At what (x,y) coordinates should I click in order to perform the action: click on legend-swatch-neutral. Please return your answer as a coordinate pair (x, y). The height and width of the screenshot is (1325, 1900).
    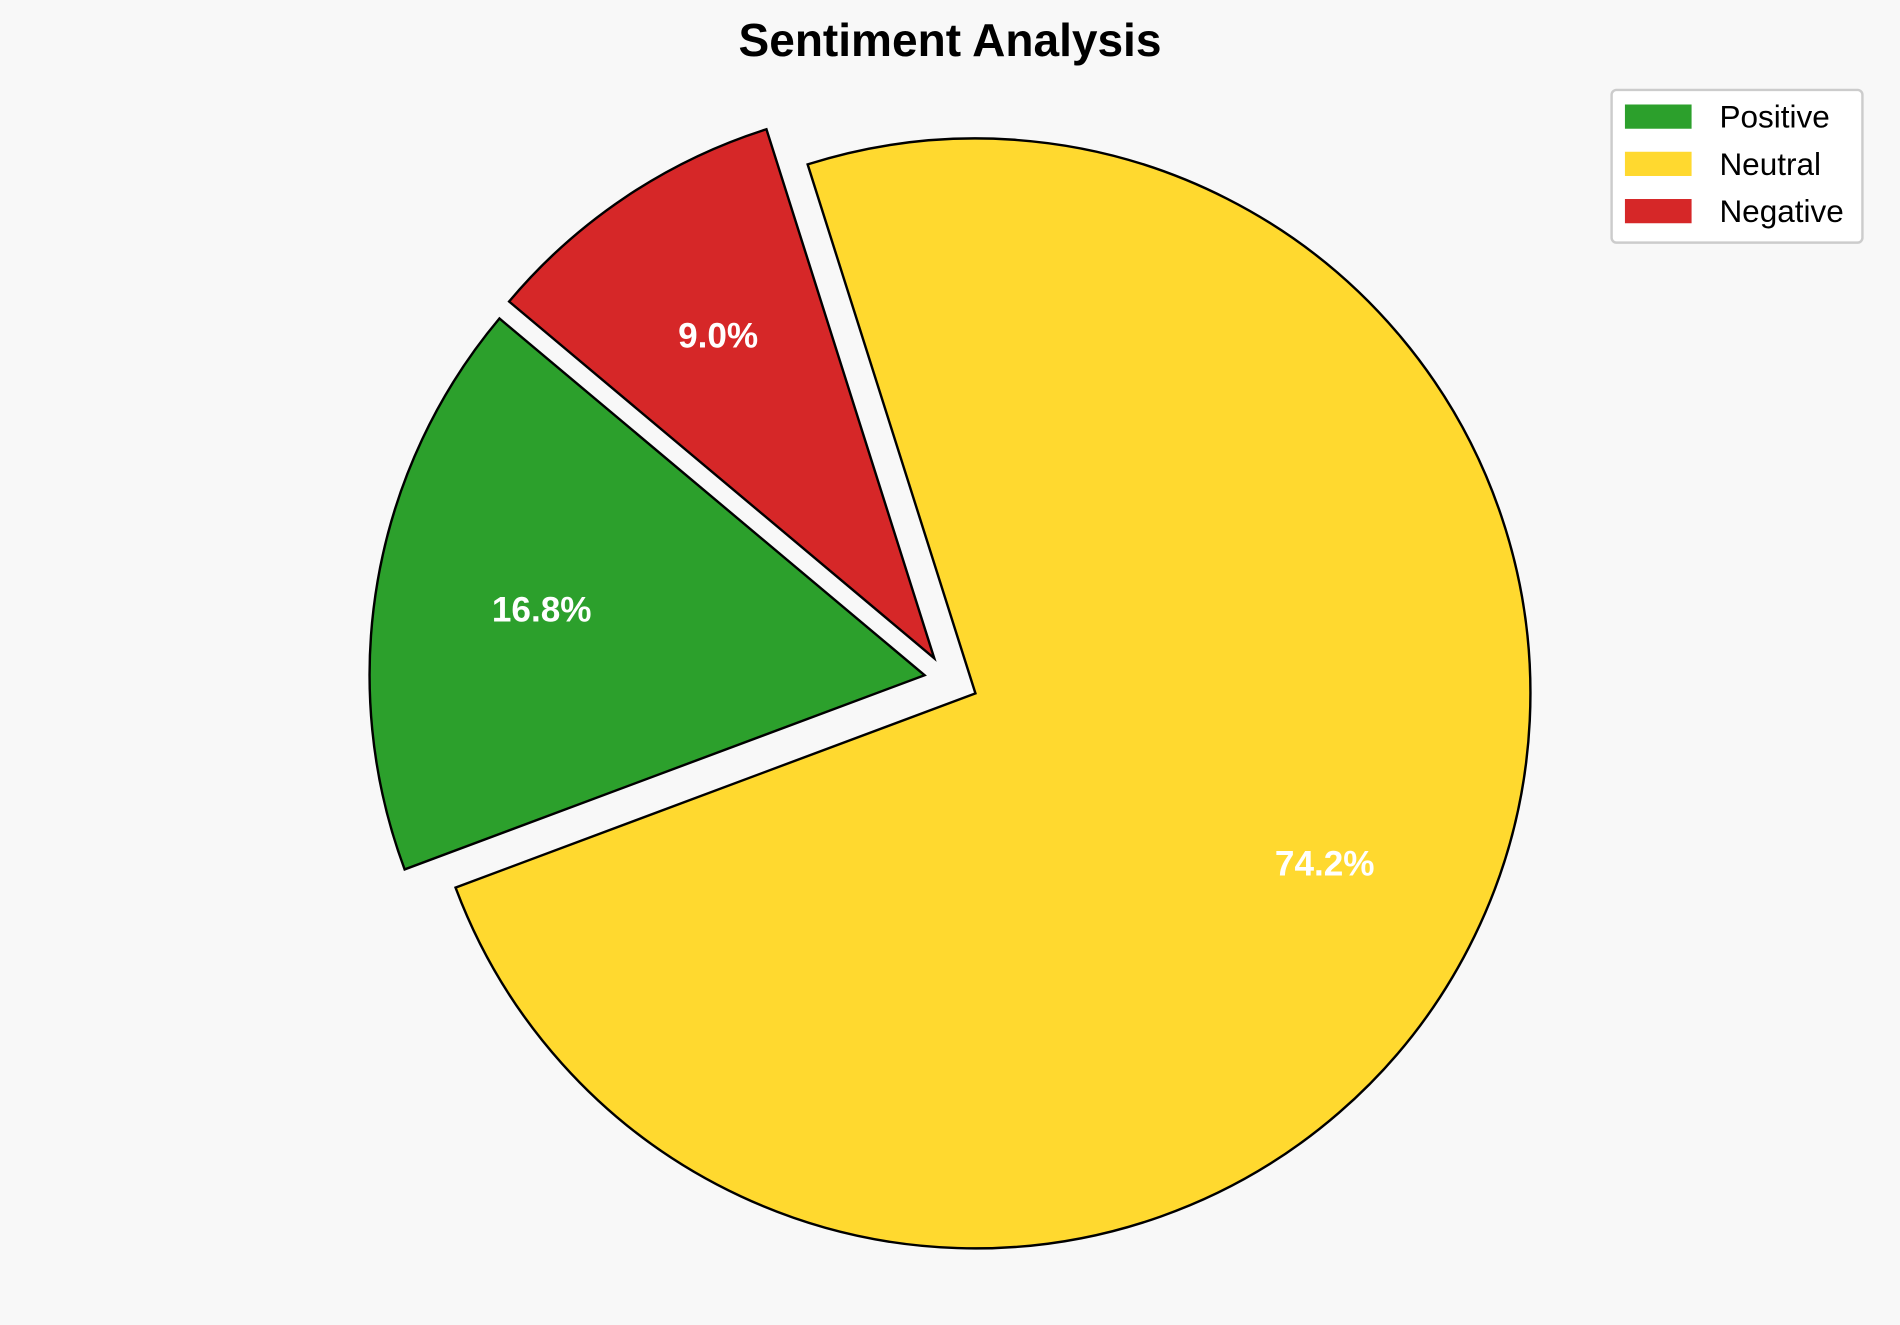
    Looking at the image, I should click on (1658, 163).